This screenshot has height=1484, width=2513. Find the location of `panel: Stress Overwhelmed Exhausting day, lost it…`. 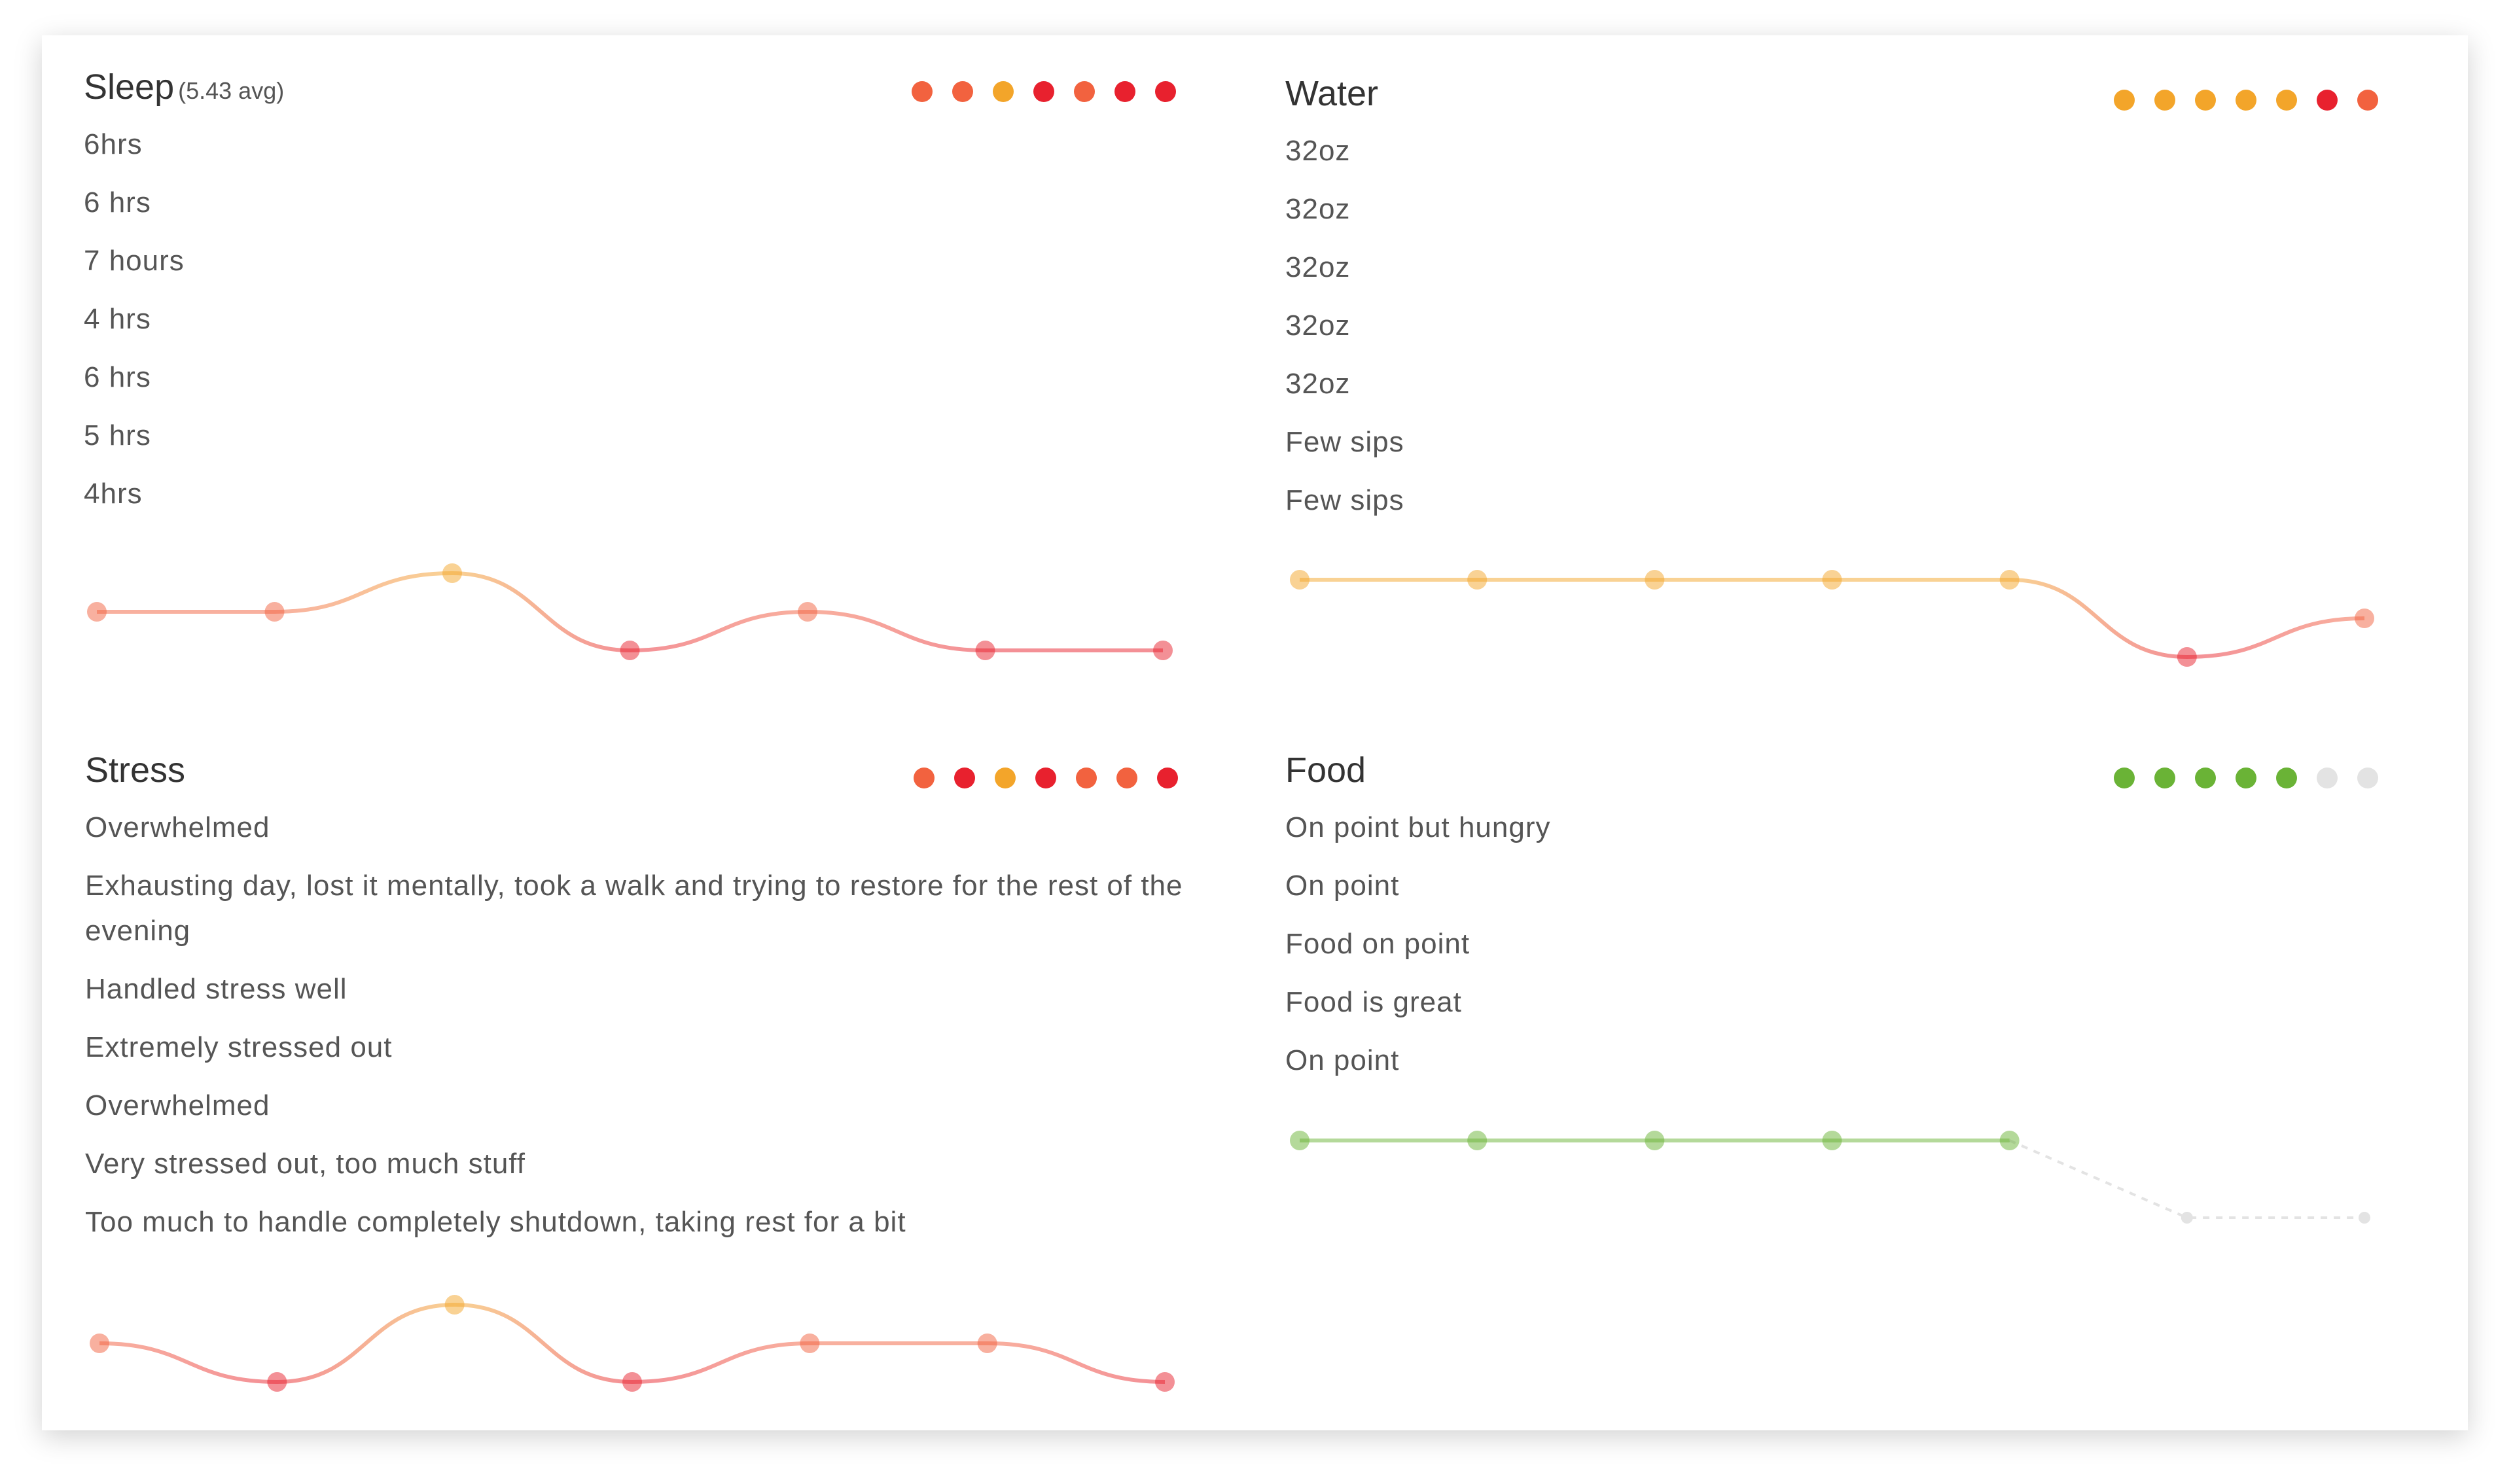

panel: Stress Overwhelmed Exhausting day, lost it… is located at coordinates (641, 997).